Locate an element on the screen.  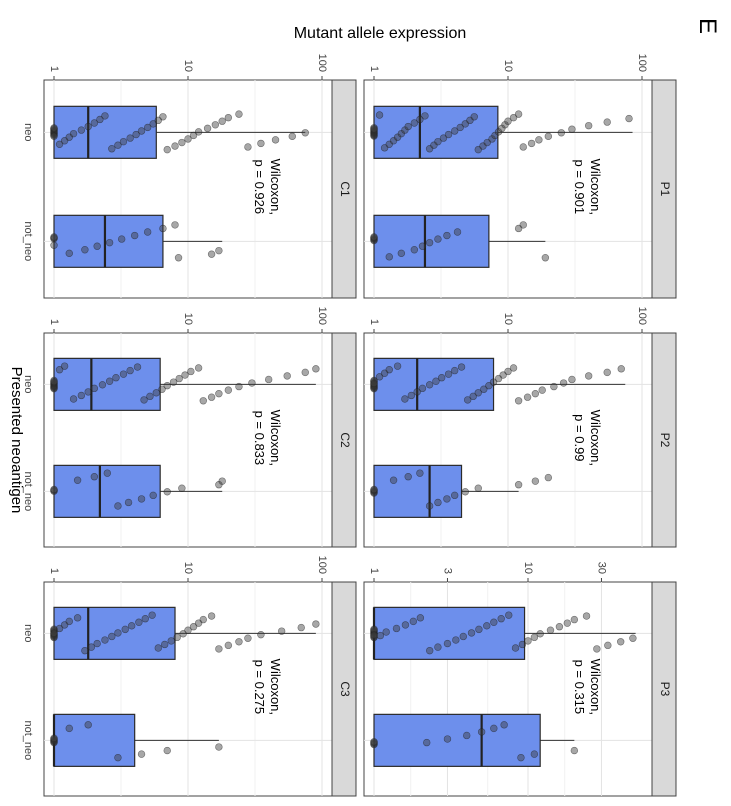
y-axis-title: Mutant allele expression is located at coordinates (380, 33).